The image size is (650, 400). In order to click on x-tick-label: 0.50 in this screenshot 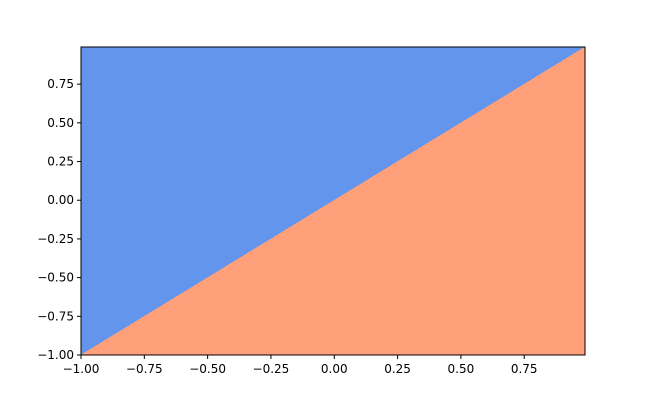, I will do `click(461, 369)`.